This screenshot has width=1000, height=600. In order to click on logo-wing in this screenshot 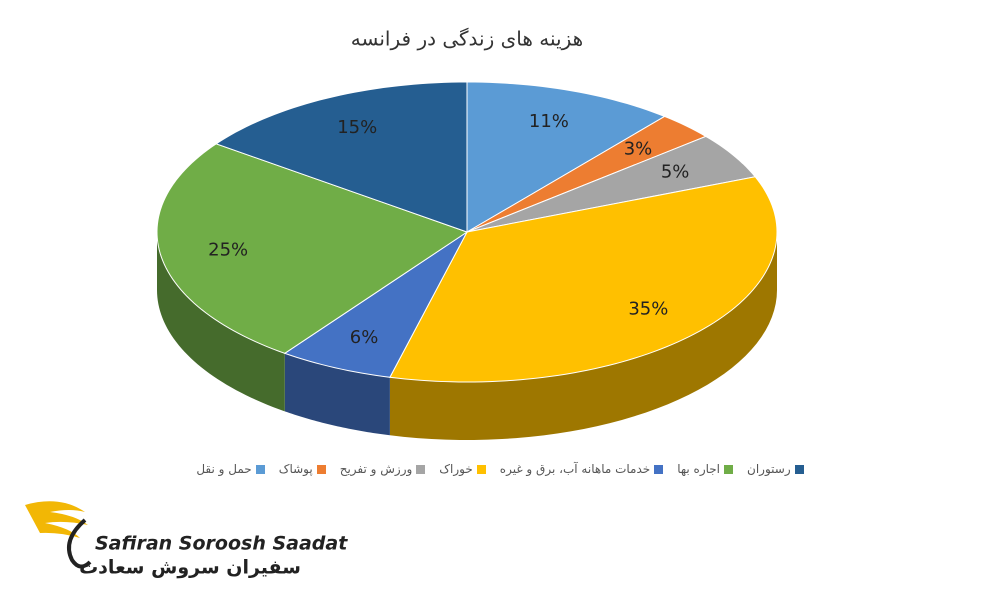, I will do `click(56, 519)`.